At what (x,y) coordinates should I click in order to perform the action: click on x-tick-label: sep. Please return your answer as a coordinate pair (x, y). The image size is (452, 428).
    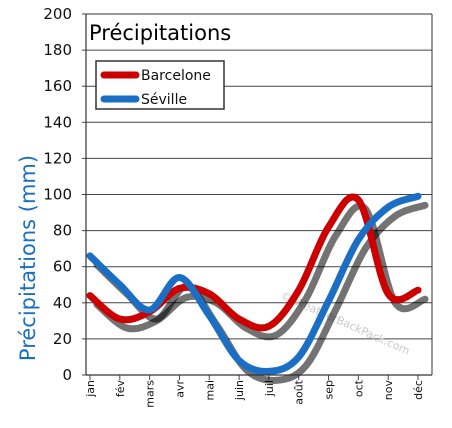
    Looking at the image, I should click on (329, 389).